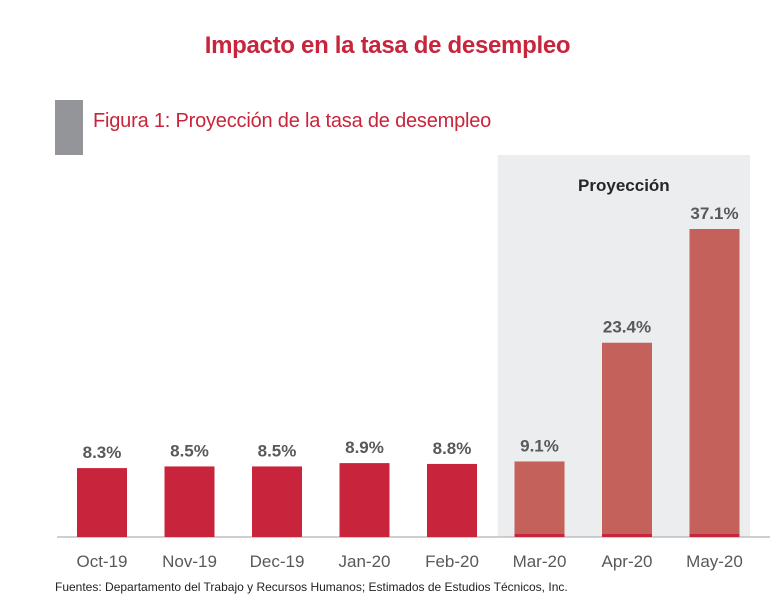 The height and width of the screenshot is (613, 775). What do you see at coordinates (540, 561) in the screenshot?
I see `x-tick-label: Mar-20` at bounding box center [540, 561].